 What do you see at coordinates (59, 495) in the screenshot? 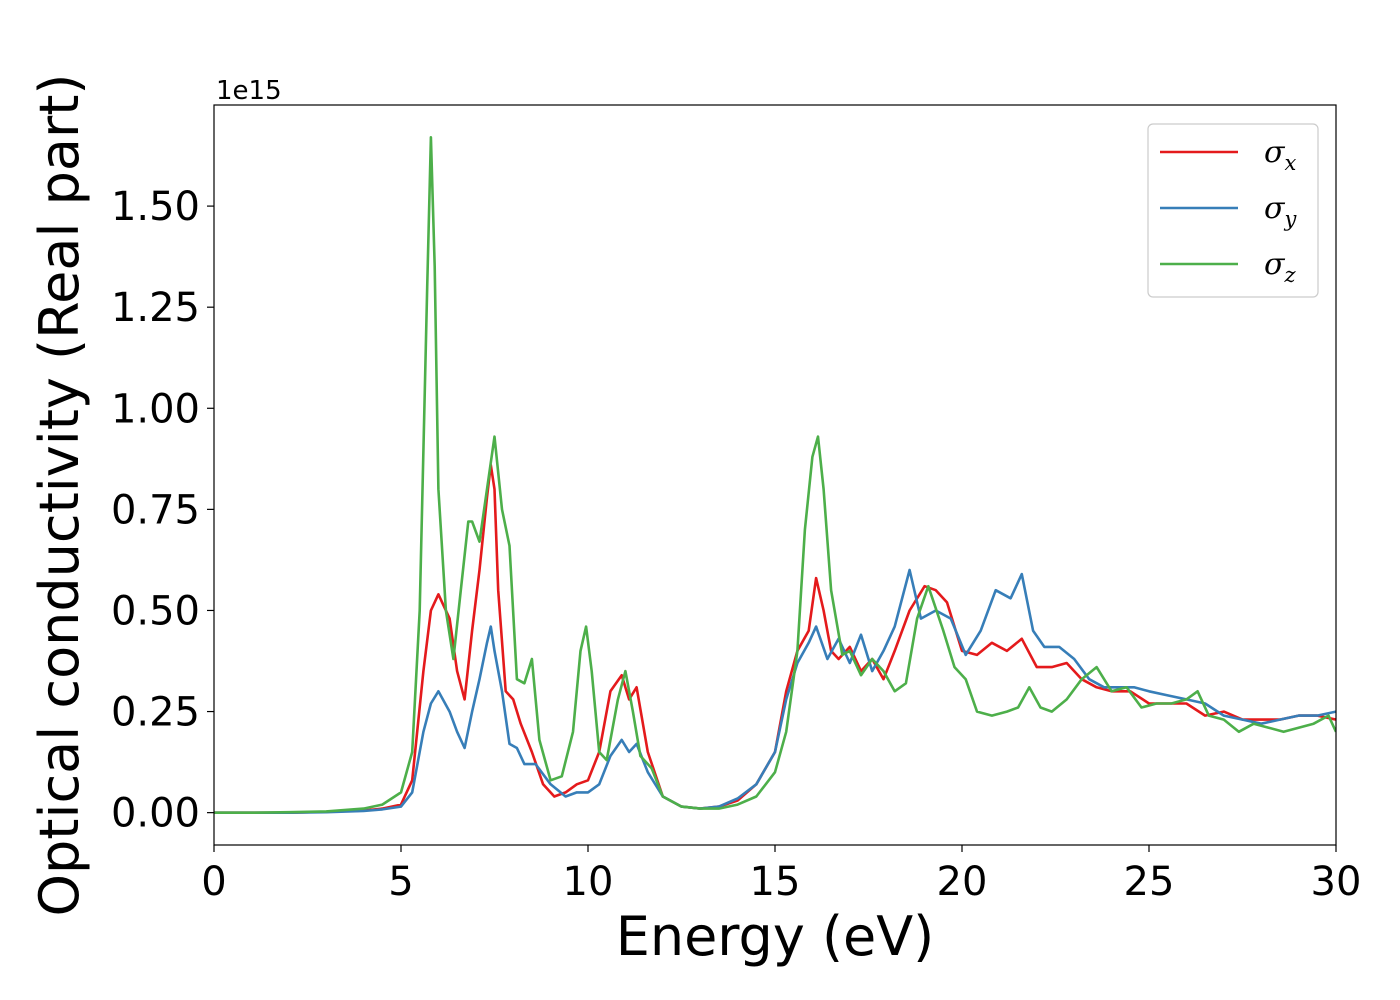
I see `y-axis-title: Optical conductivity (Real part)` at bounding box center [59, 495].